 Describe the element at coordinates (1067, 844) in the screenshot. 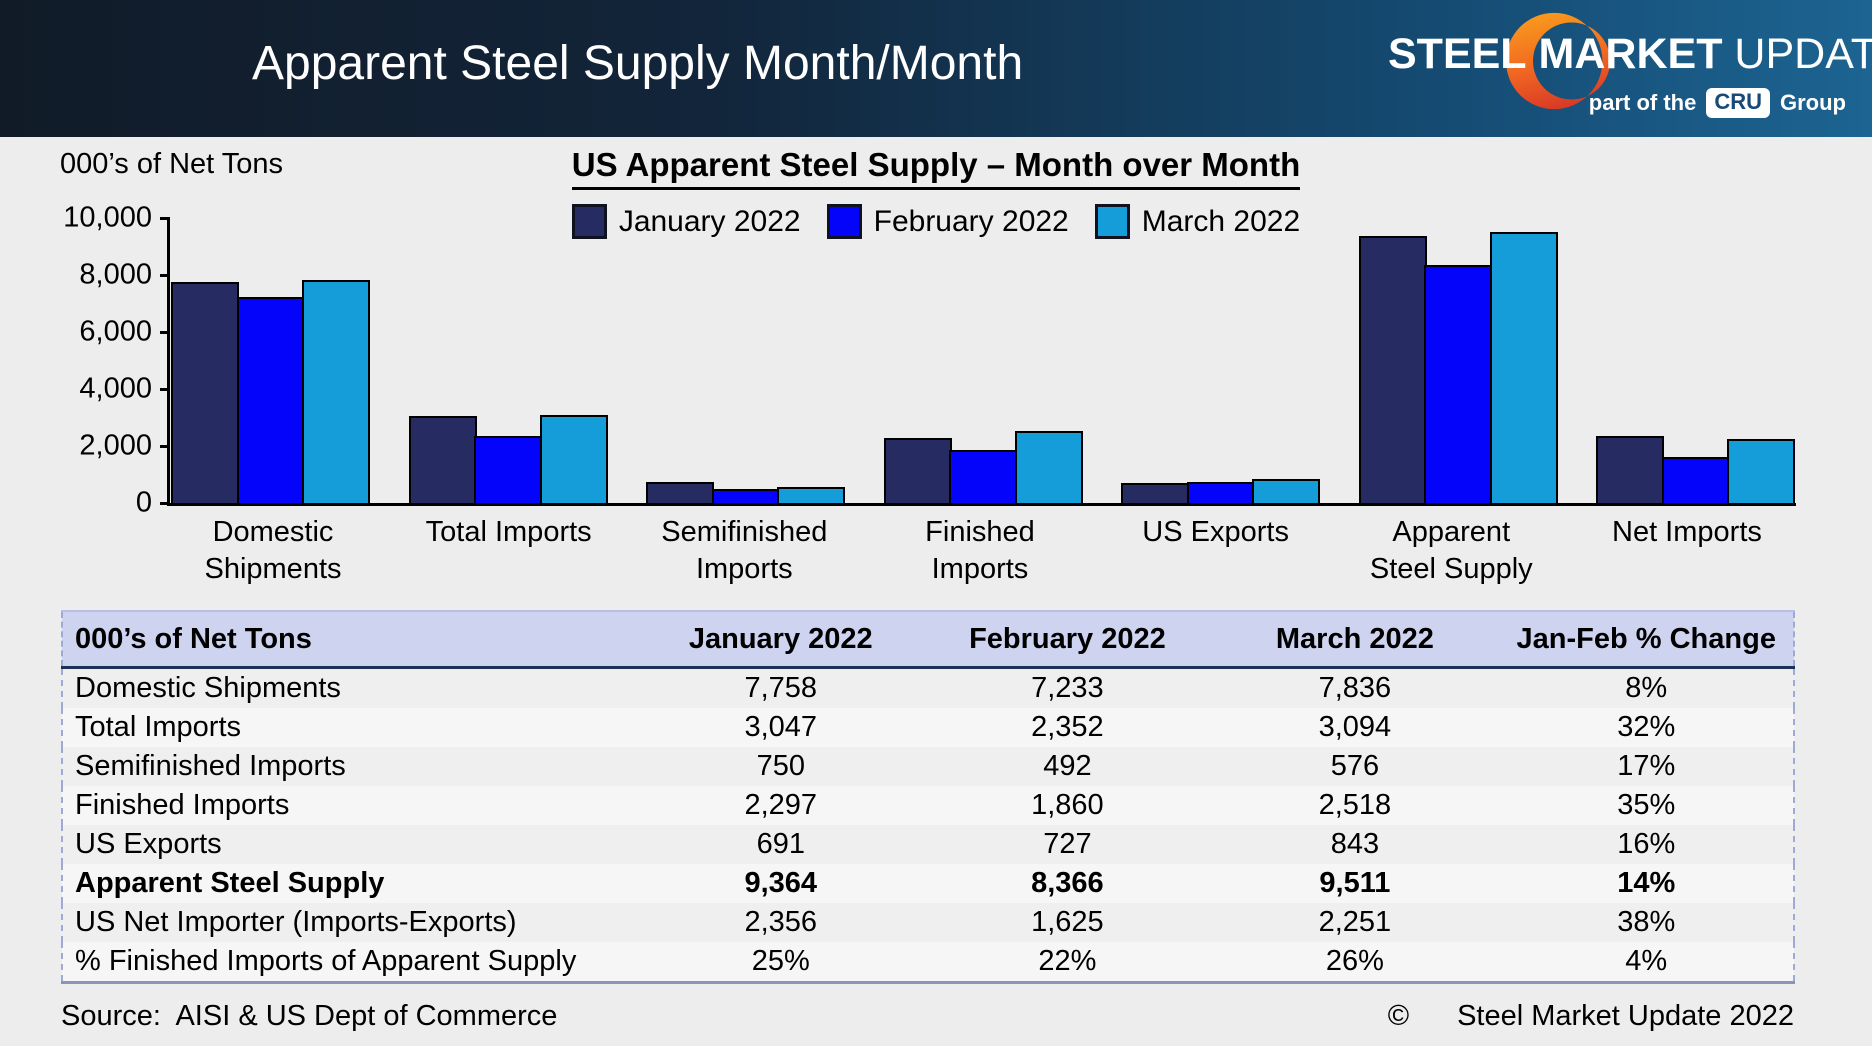

I see `table-cell: 727` at that location.